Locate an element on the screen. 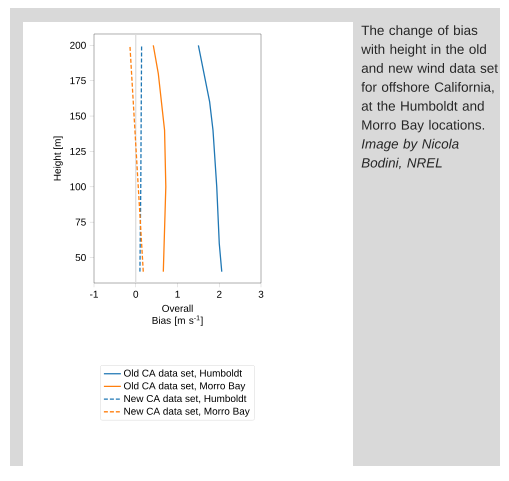  x-axis-title: Overall Bias [m s$^{-1}$] is located at coordinates (177, 315).